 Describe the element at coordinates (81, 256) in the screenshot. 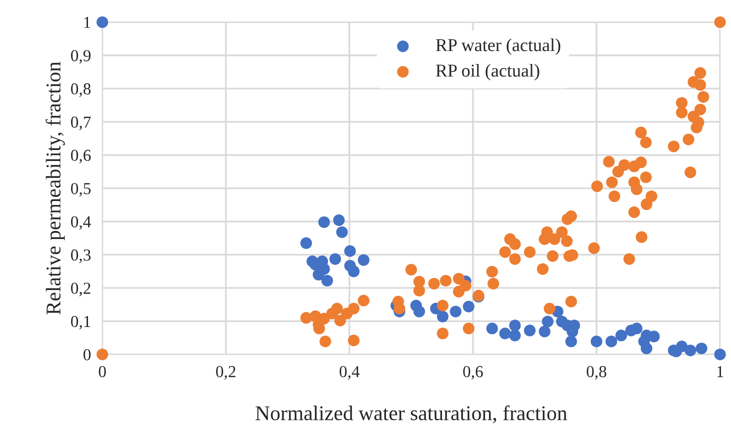

I see `y-tick-label: 0,3` at that location.